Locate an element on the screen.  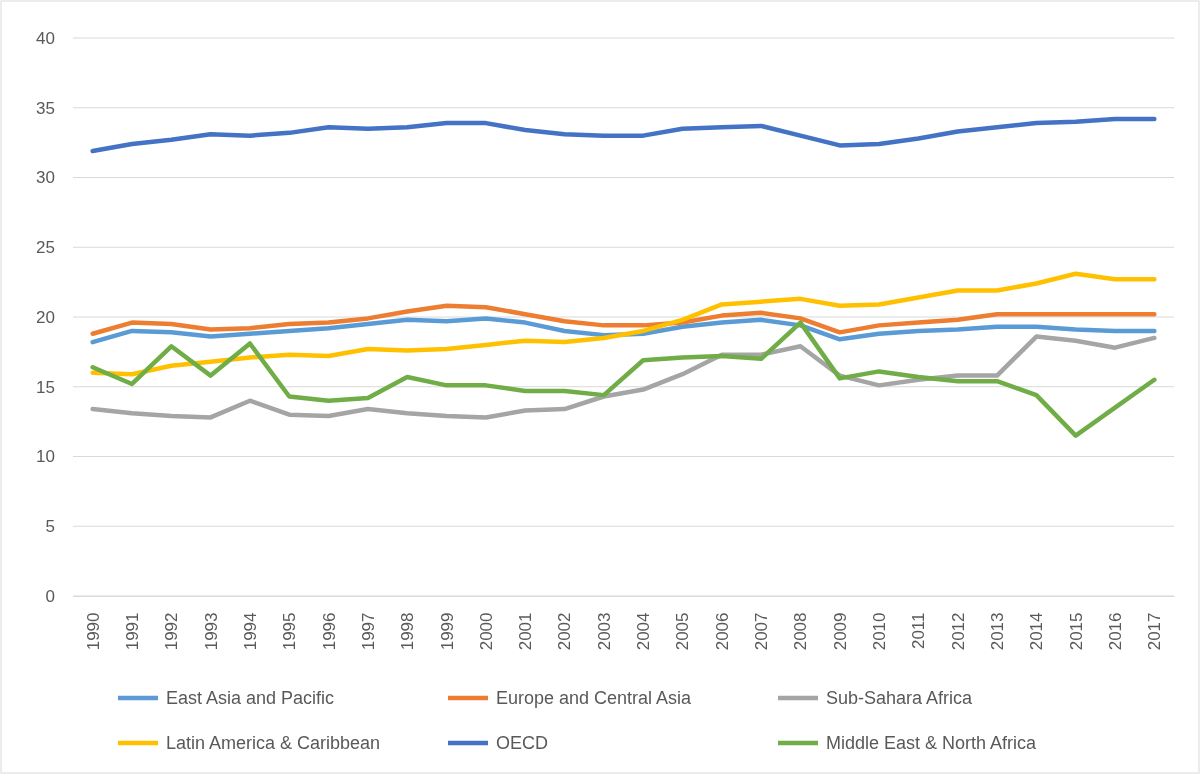
legend-label: East Asia and Pacific is located at coordinates (250, 698).